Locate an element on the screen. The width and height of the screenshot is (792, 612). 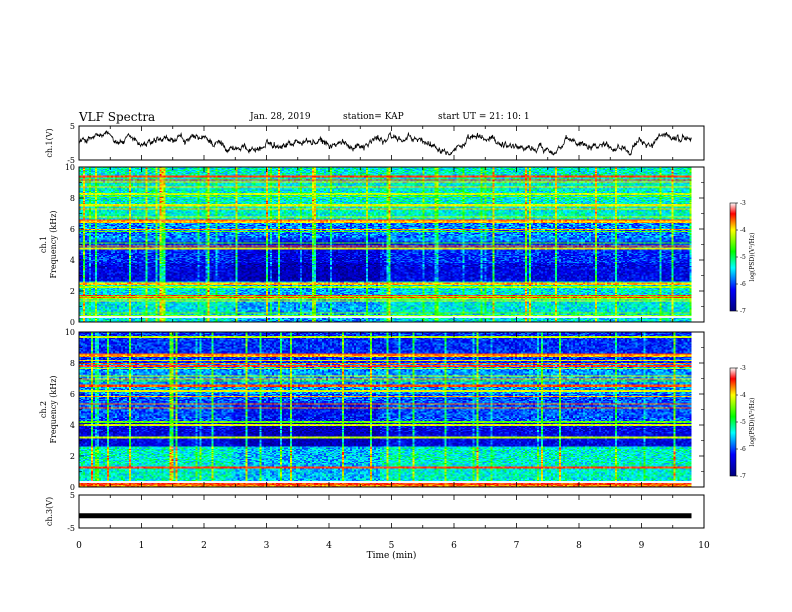
x-tick-label: 5 is located at coordinates (392, 546).